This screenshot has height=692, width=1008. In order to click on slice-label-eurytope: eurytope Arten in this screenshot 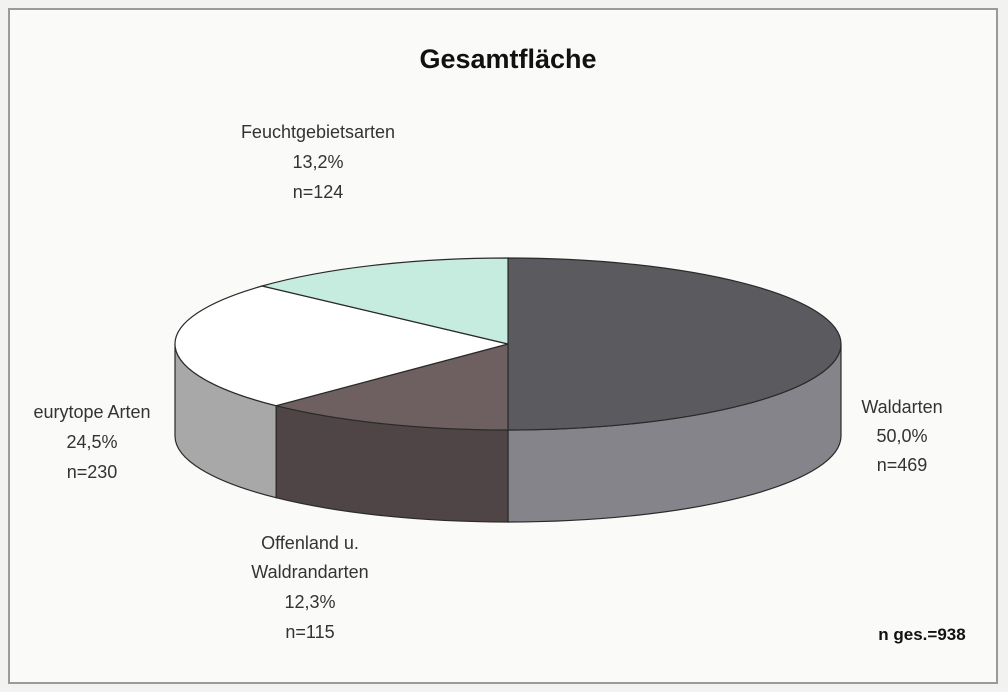, I will do `click(91, 412)`.